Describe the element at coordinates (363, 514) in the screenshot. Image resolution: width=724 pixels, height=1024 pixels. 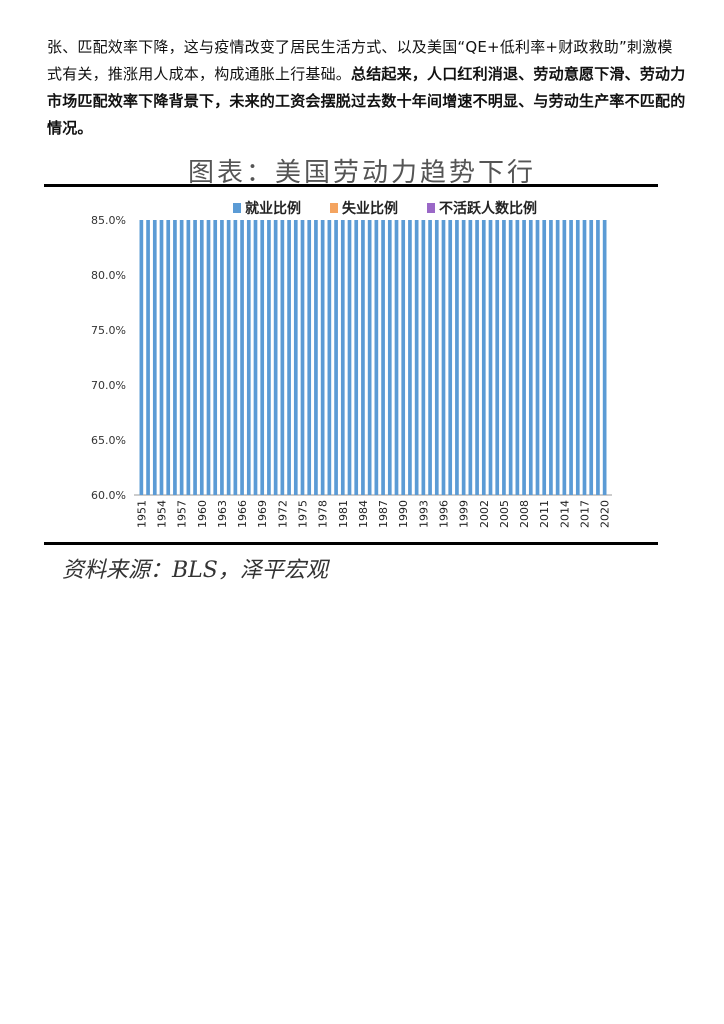
I see `x-tick-label: 1984` at that location.